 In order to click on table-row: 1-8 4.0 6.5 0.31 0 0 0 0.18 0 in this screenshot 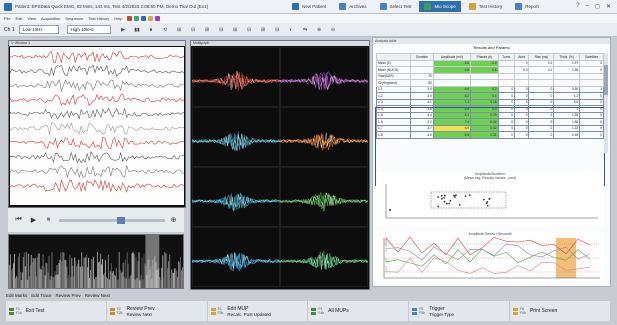, I will do `click(489, 135)`.